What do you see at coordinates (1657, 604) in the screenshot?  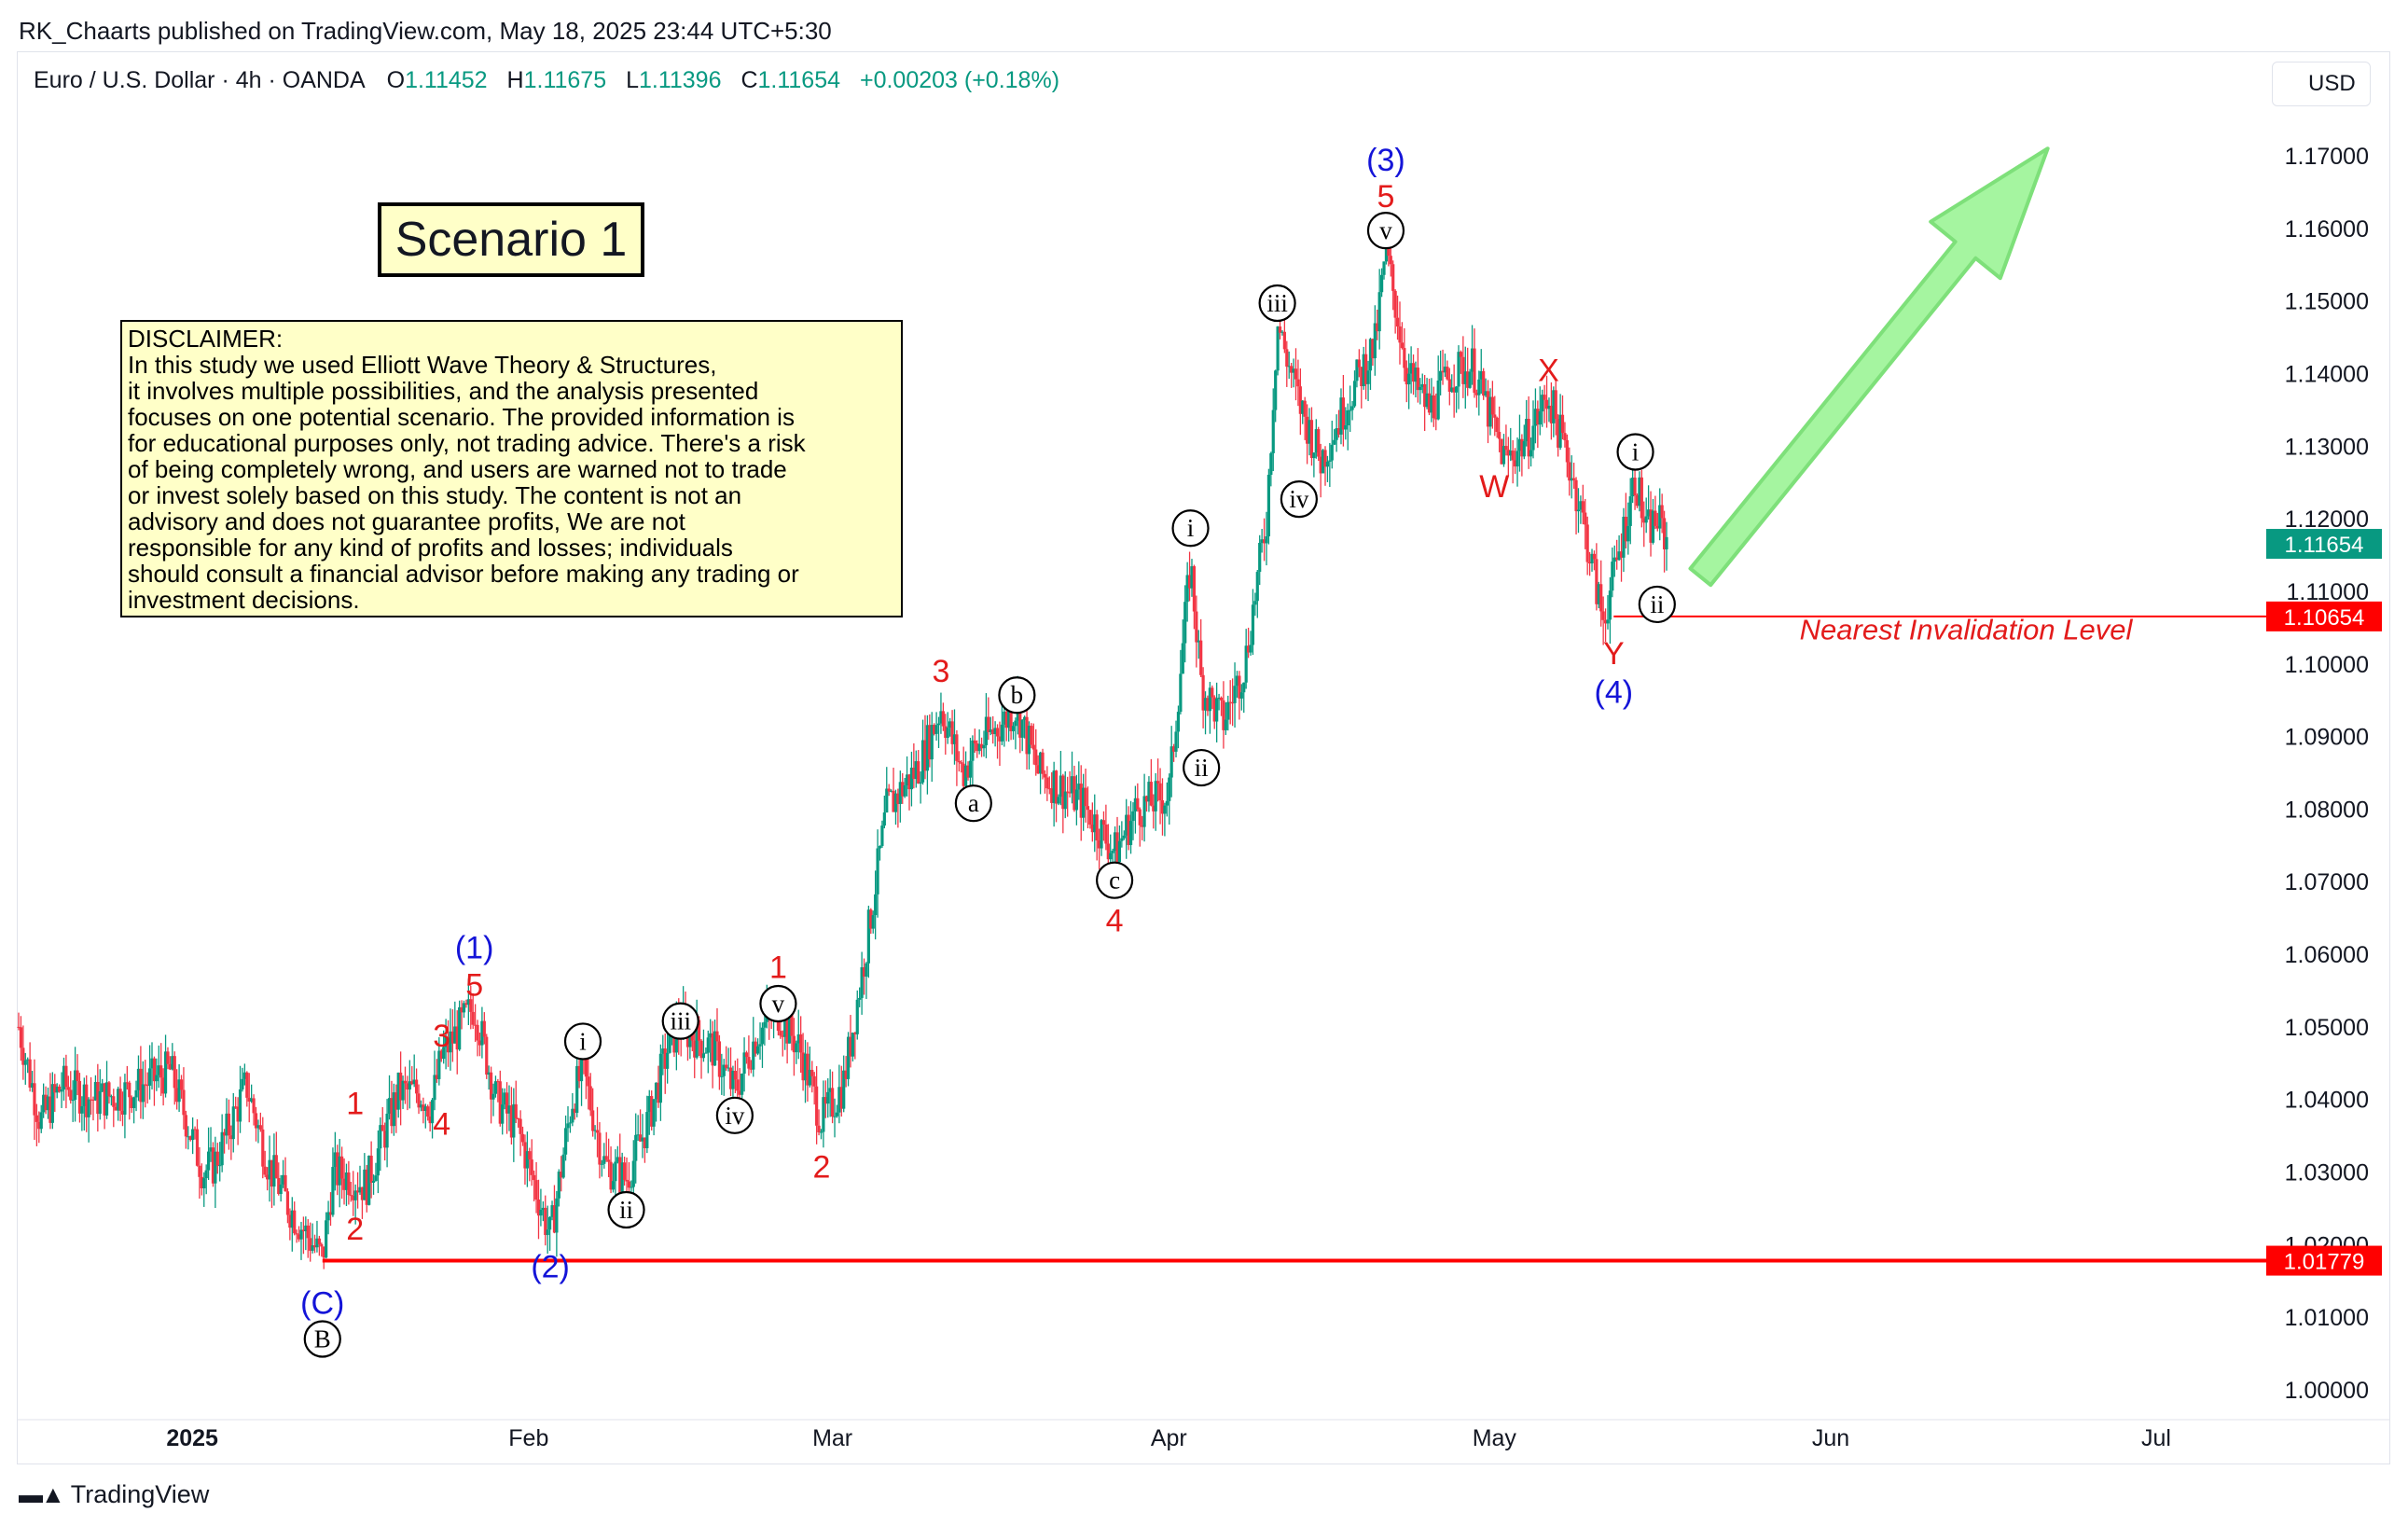 I see `wave-label: ii` at bounding box center [1657, 604].